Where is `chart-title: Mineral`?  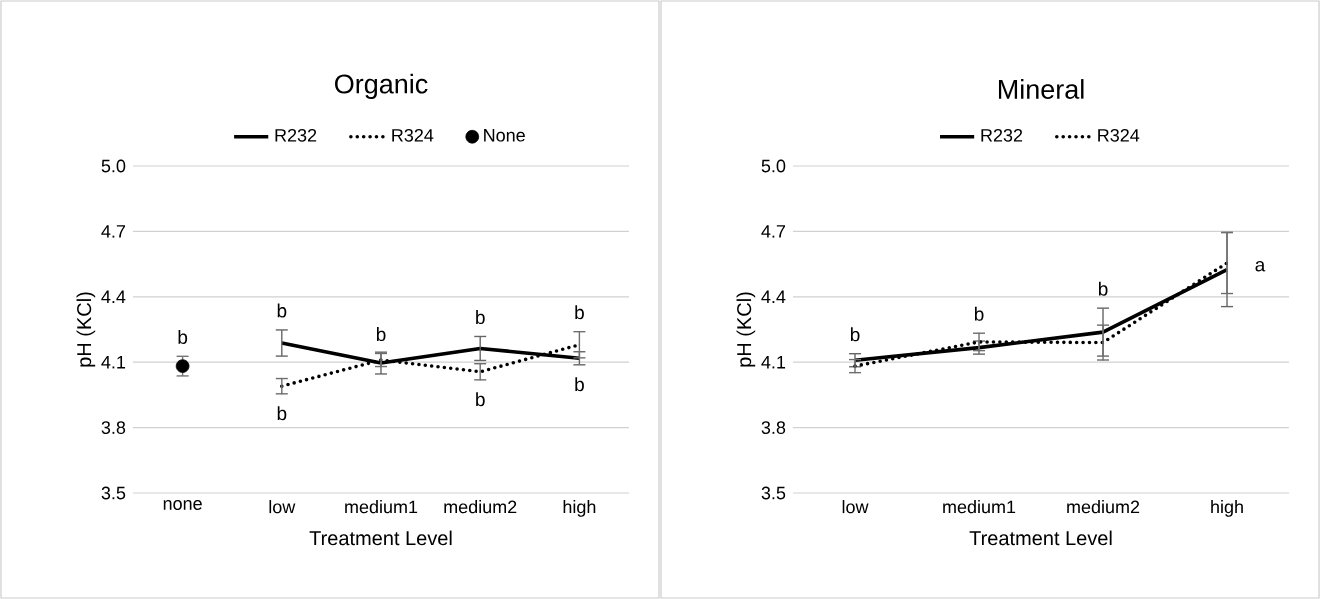 chart-title: Mineral is located at coordinates (1041, 89).